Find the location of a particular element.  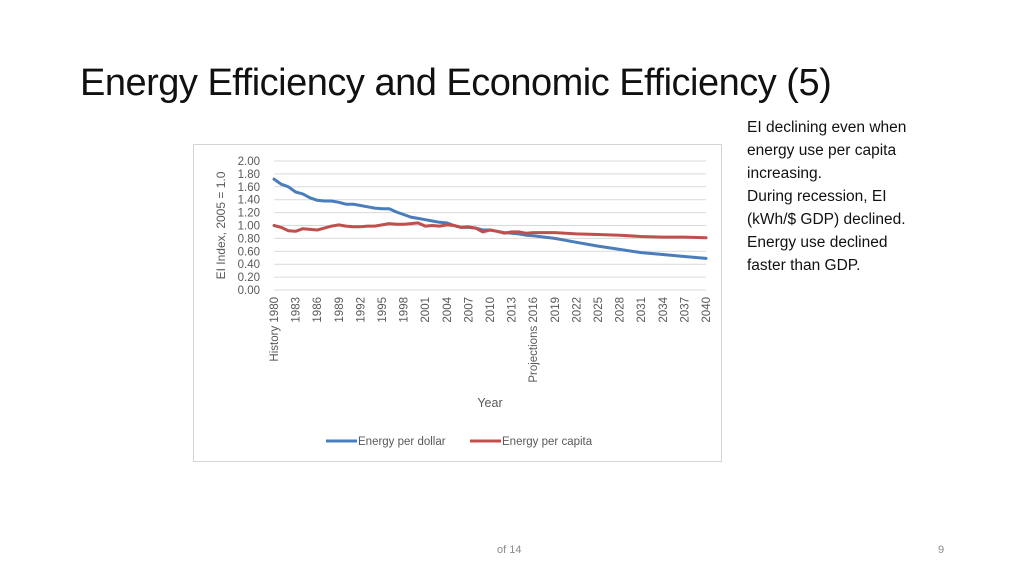

y-tick-label: 0.20 is located at coordinates (249, 278).